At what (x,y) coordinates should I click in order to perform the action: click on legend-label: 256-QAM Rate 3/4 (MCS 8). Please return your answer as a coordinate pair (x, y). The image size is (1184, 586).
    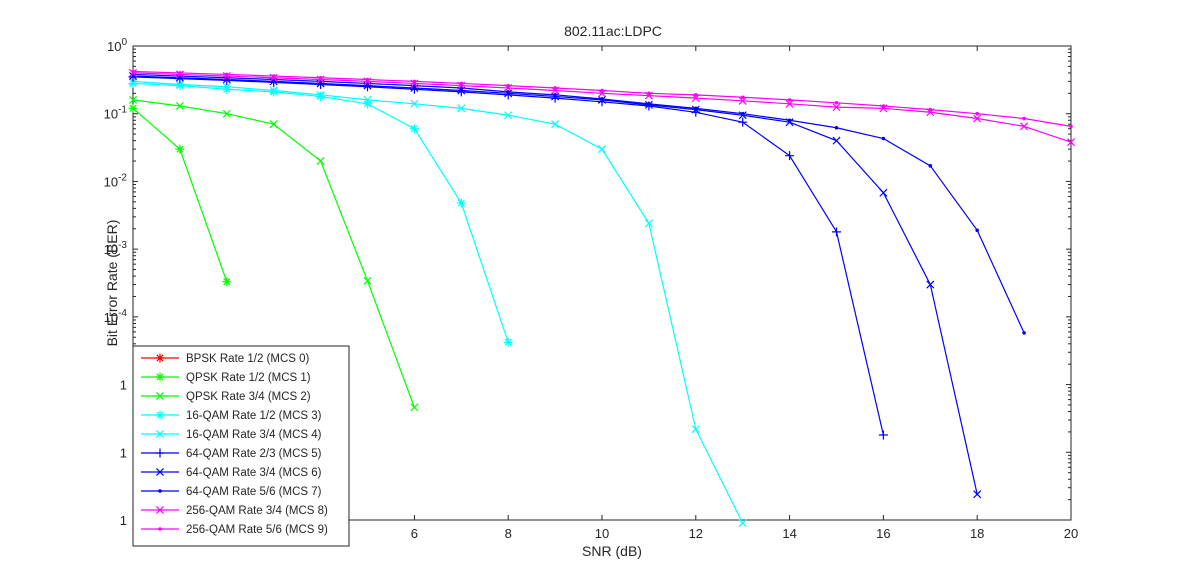
    Looking at the image, I should click on (257, 511).